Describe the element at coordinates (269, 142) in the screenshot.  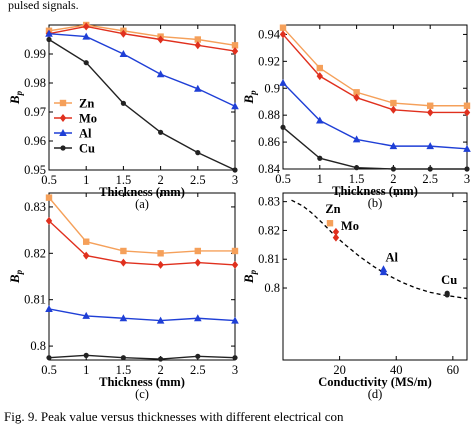
I see `y-tick-label: 0.86` at that location.